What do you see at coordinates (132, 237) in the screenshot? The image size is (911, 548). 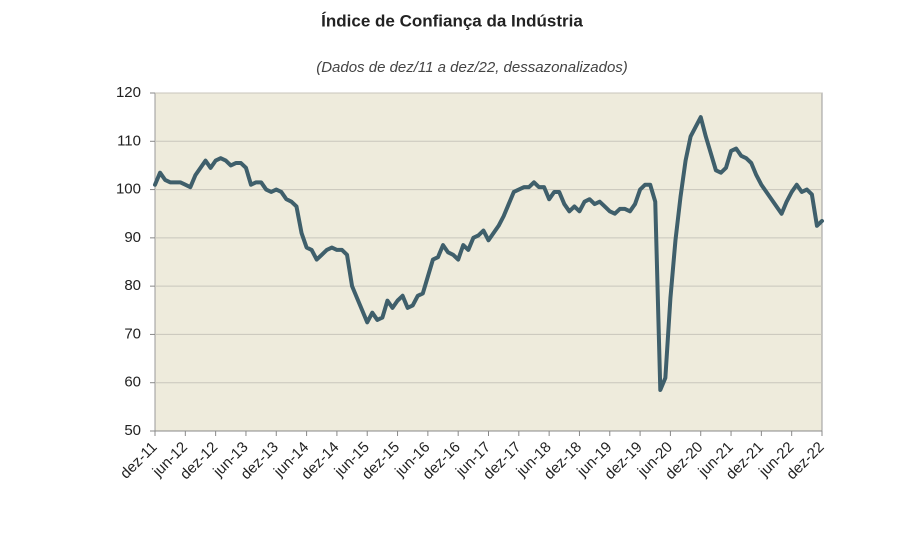 I see `y-tick-label: 90` at bounding box center [132, 237].